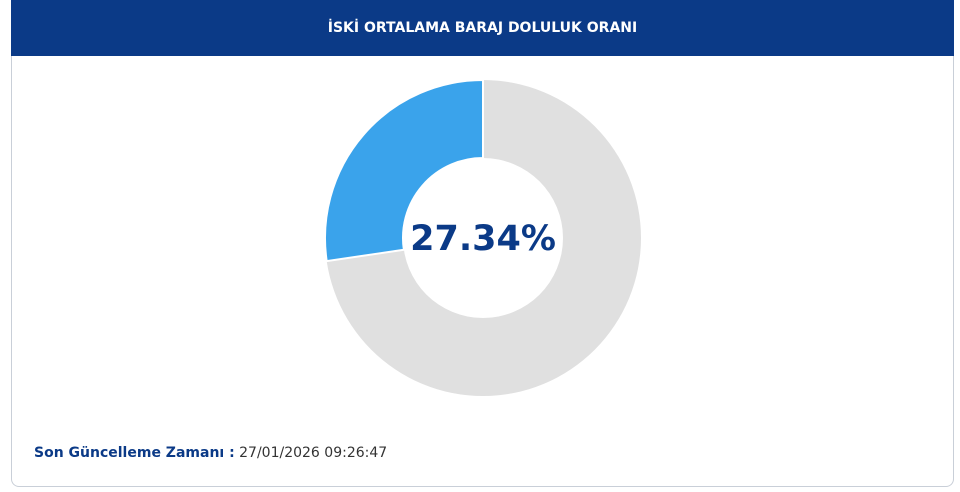 The width and height of the screenshot is (960, 492). Describe the element at coordinates (134, 453) in the screenshot. I see `footer-label: Son Güncelleme Zamanı :` at that location.